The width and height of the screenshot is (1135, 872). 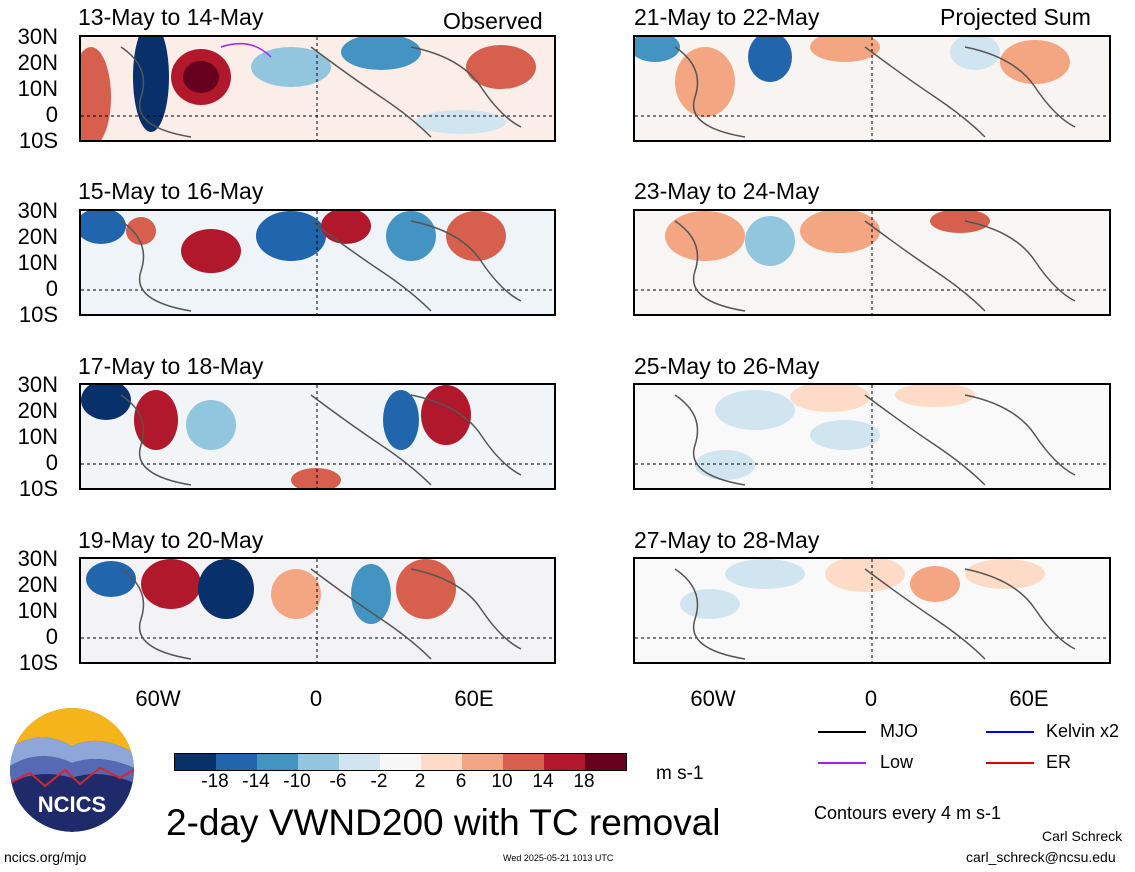 What do you see at coordinates (461, 781) in the screenshot?
I see `colorbar-label: 6` at bounding box center [461, 781].